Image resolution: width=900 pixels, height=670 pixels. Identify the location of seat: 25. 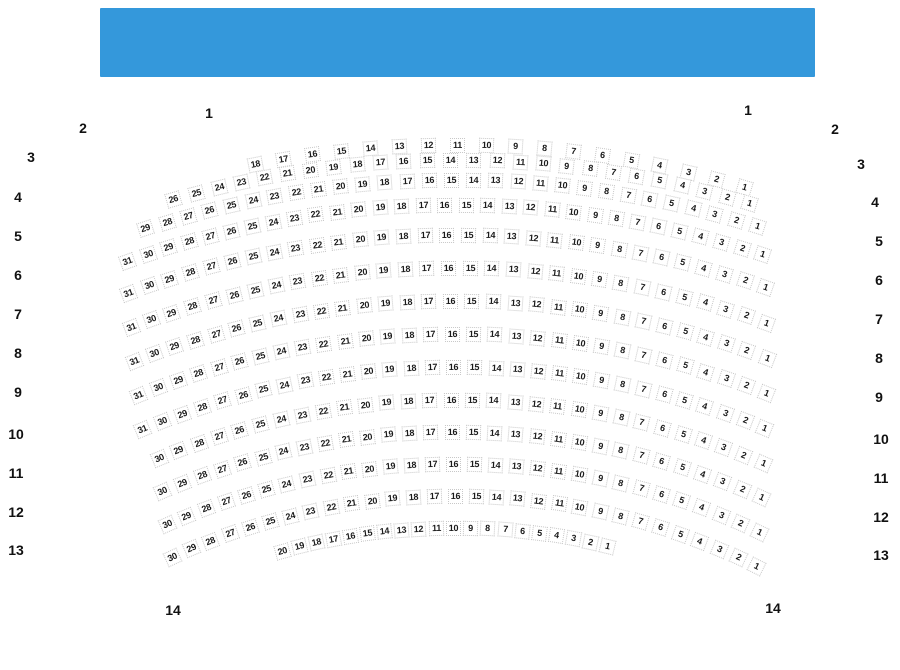
(252, 226).